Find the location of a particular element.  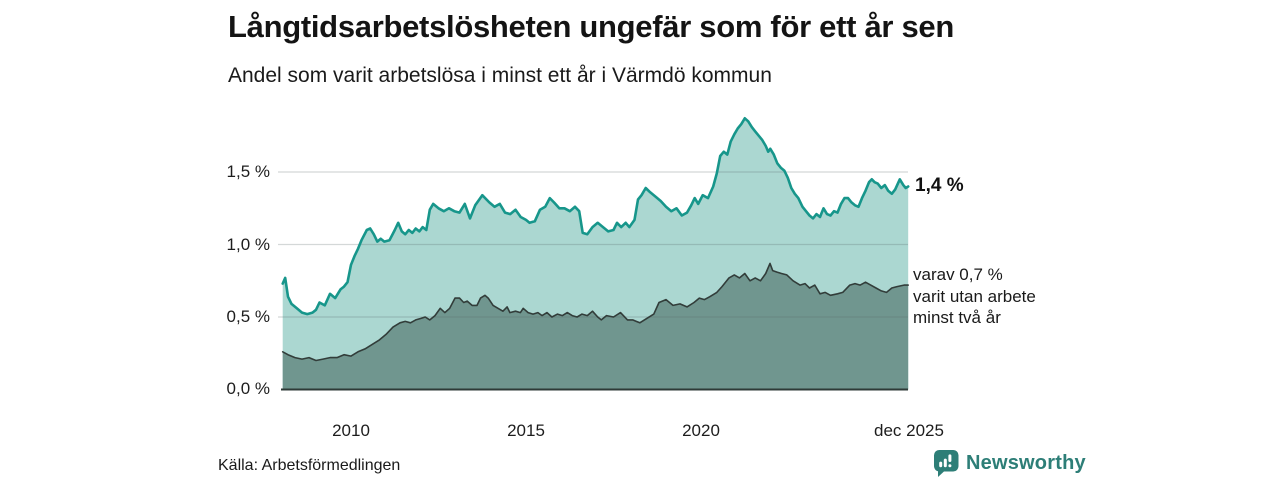

end-value-label: 1,4 % is located at coordinates (939, 185).